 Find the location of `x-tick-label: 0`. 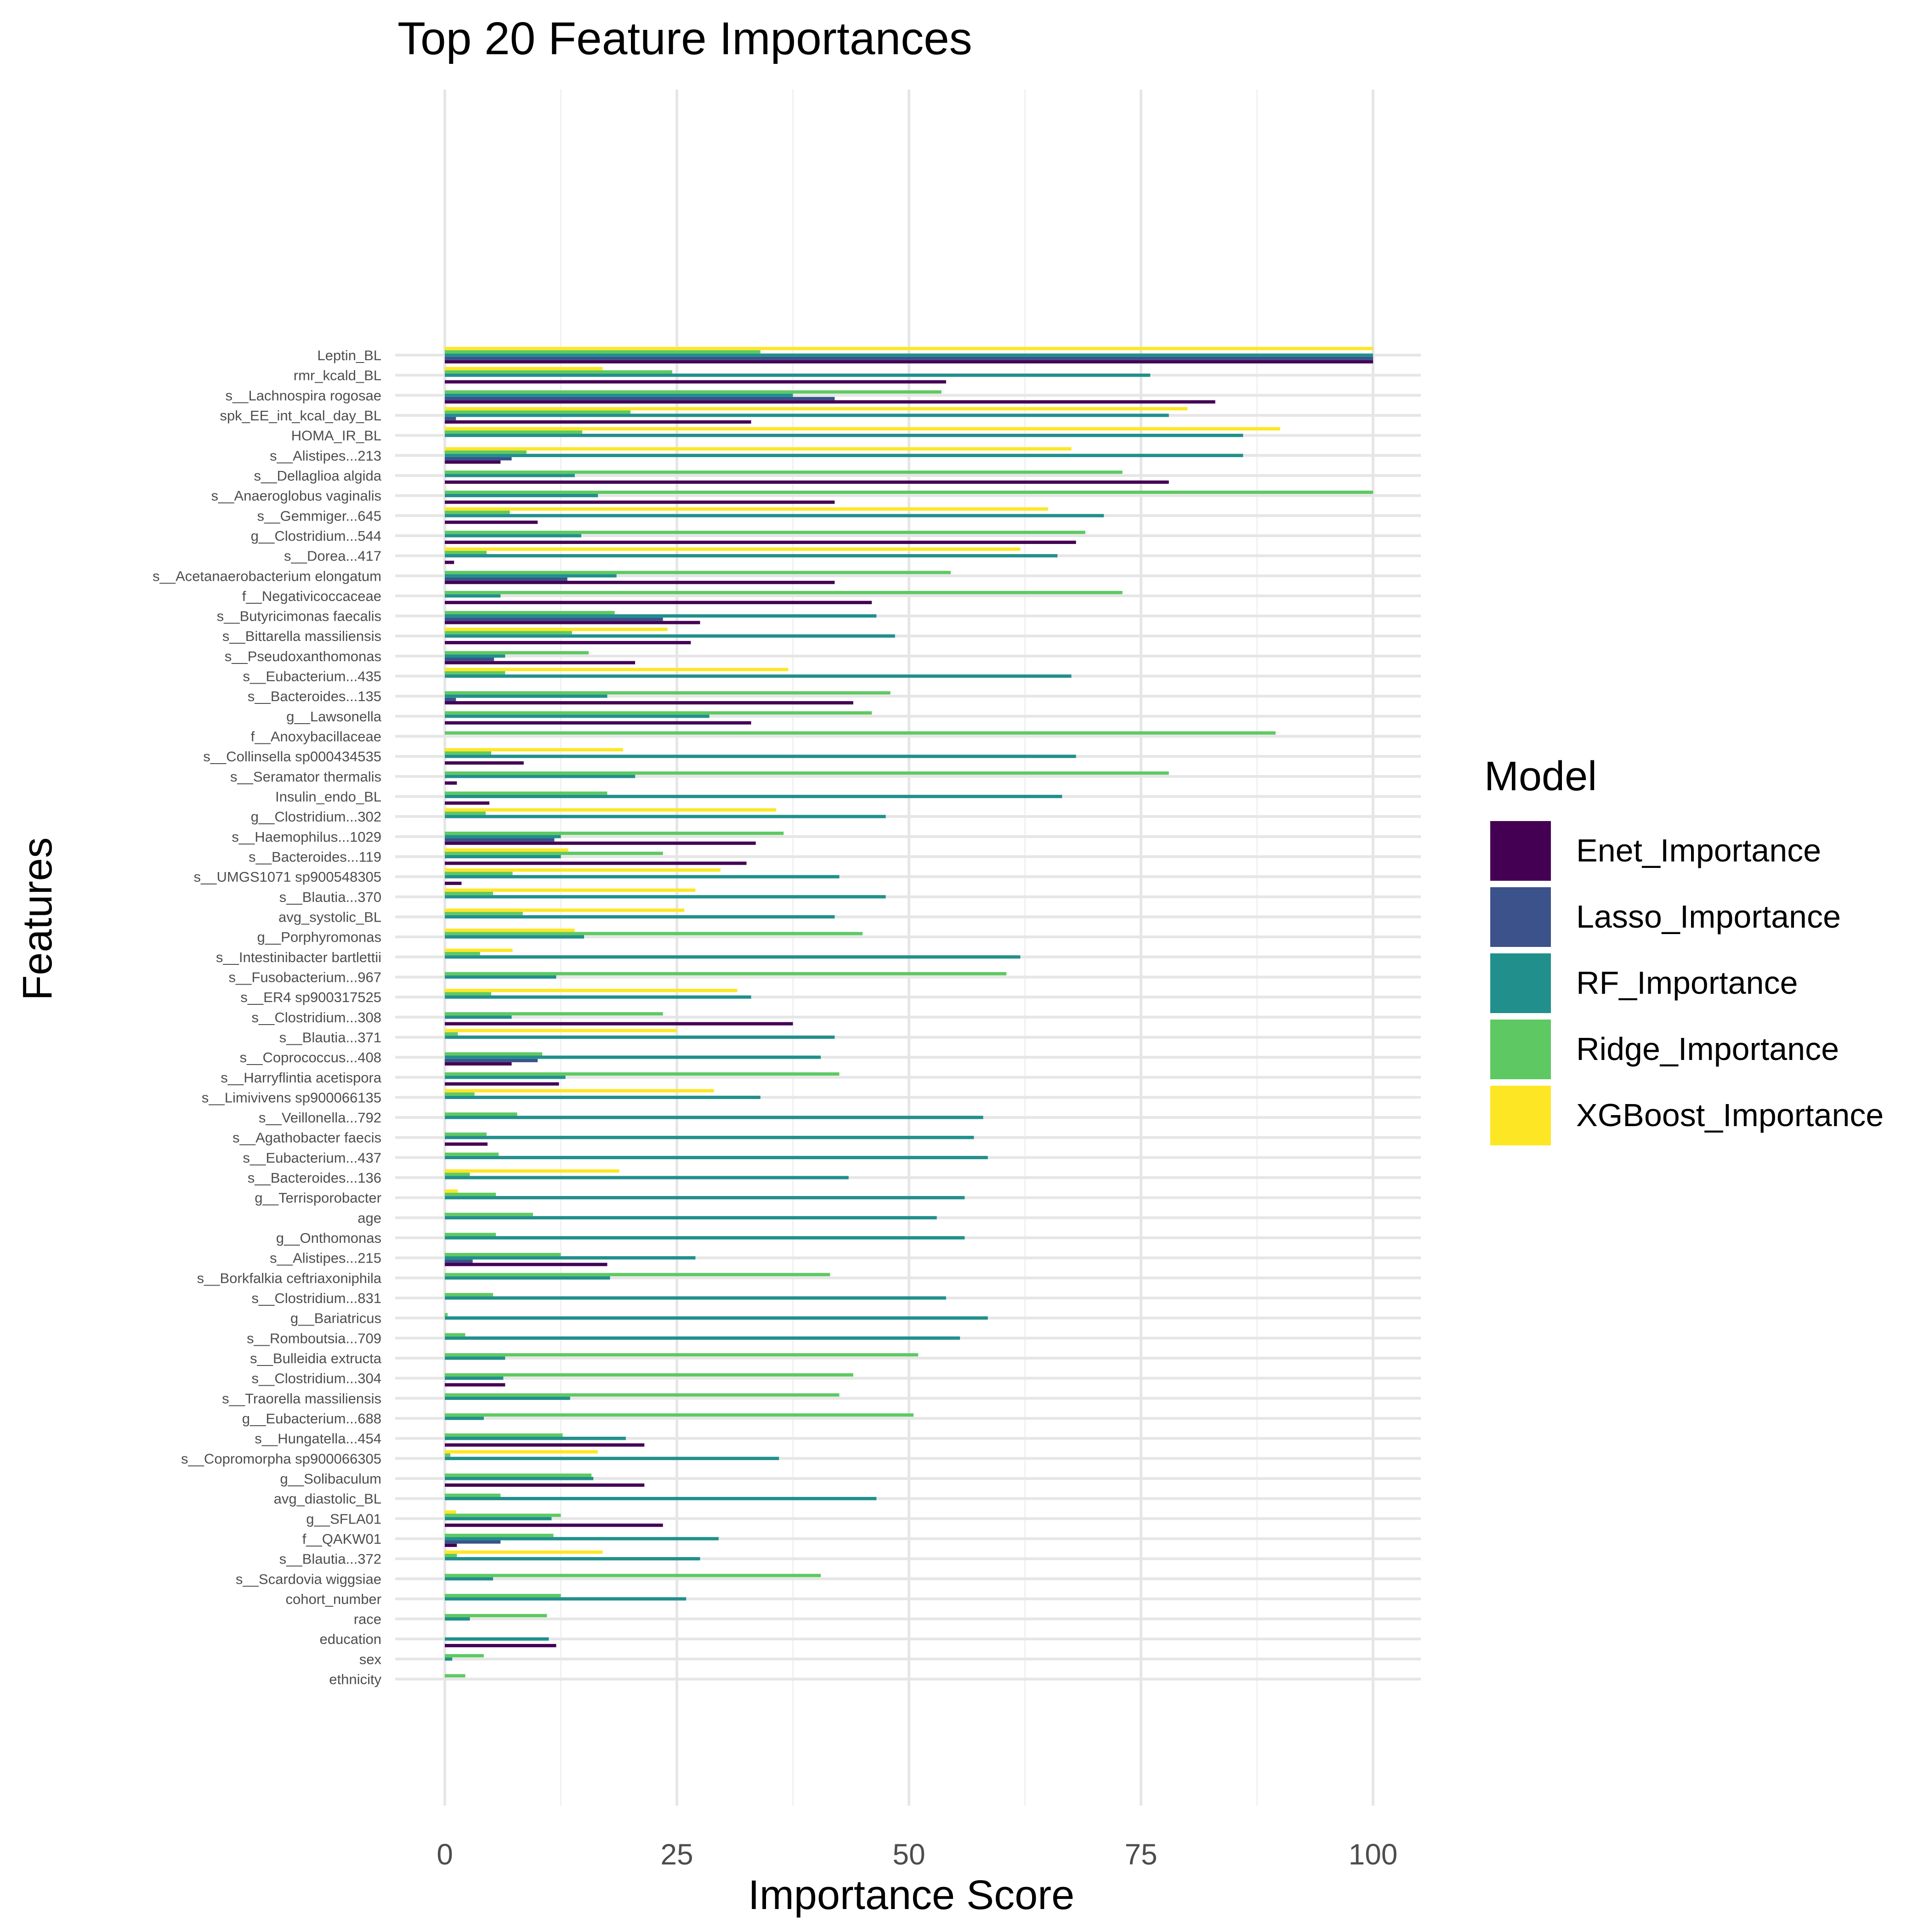

x-tick-label: 0 is located at coordinates (445, 1854).